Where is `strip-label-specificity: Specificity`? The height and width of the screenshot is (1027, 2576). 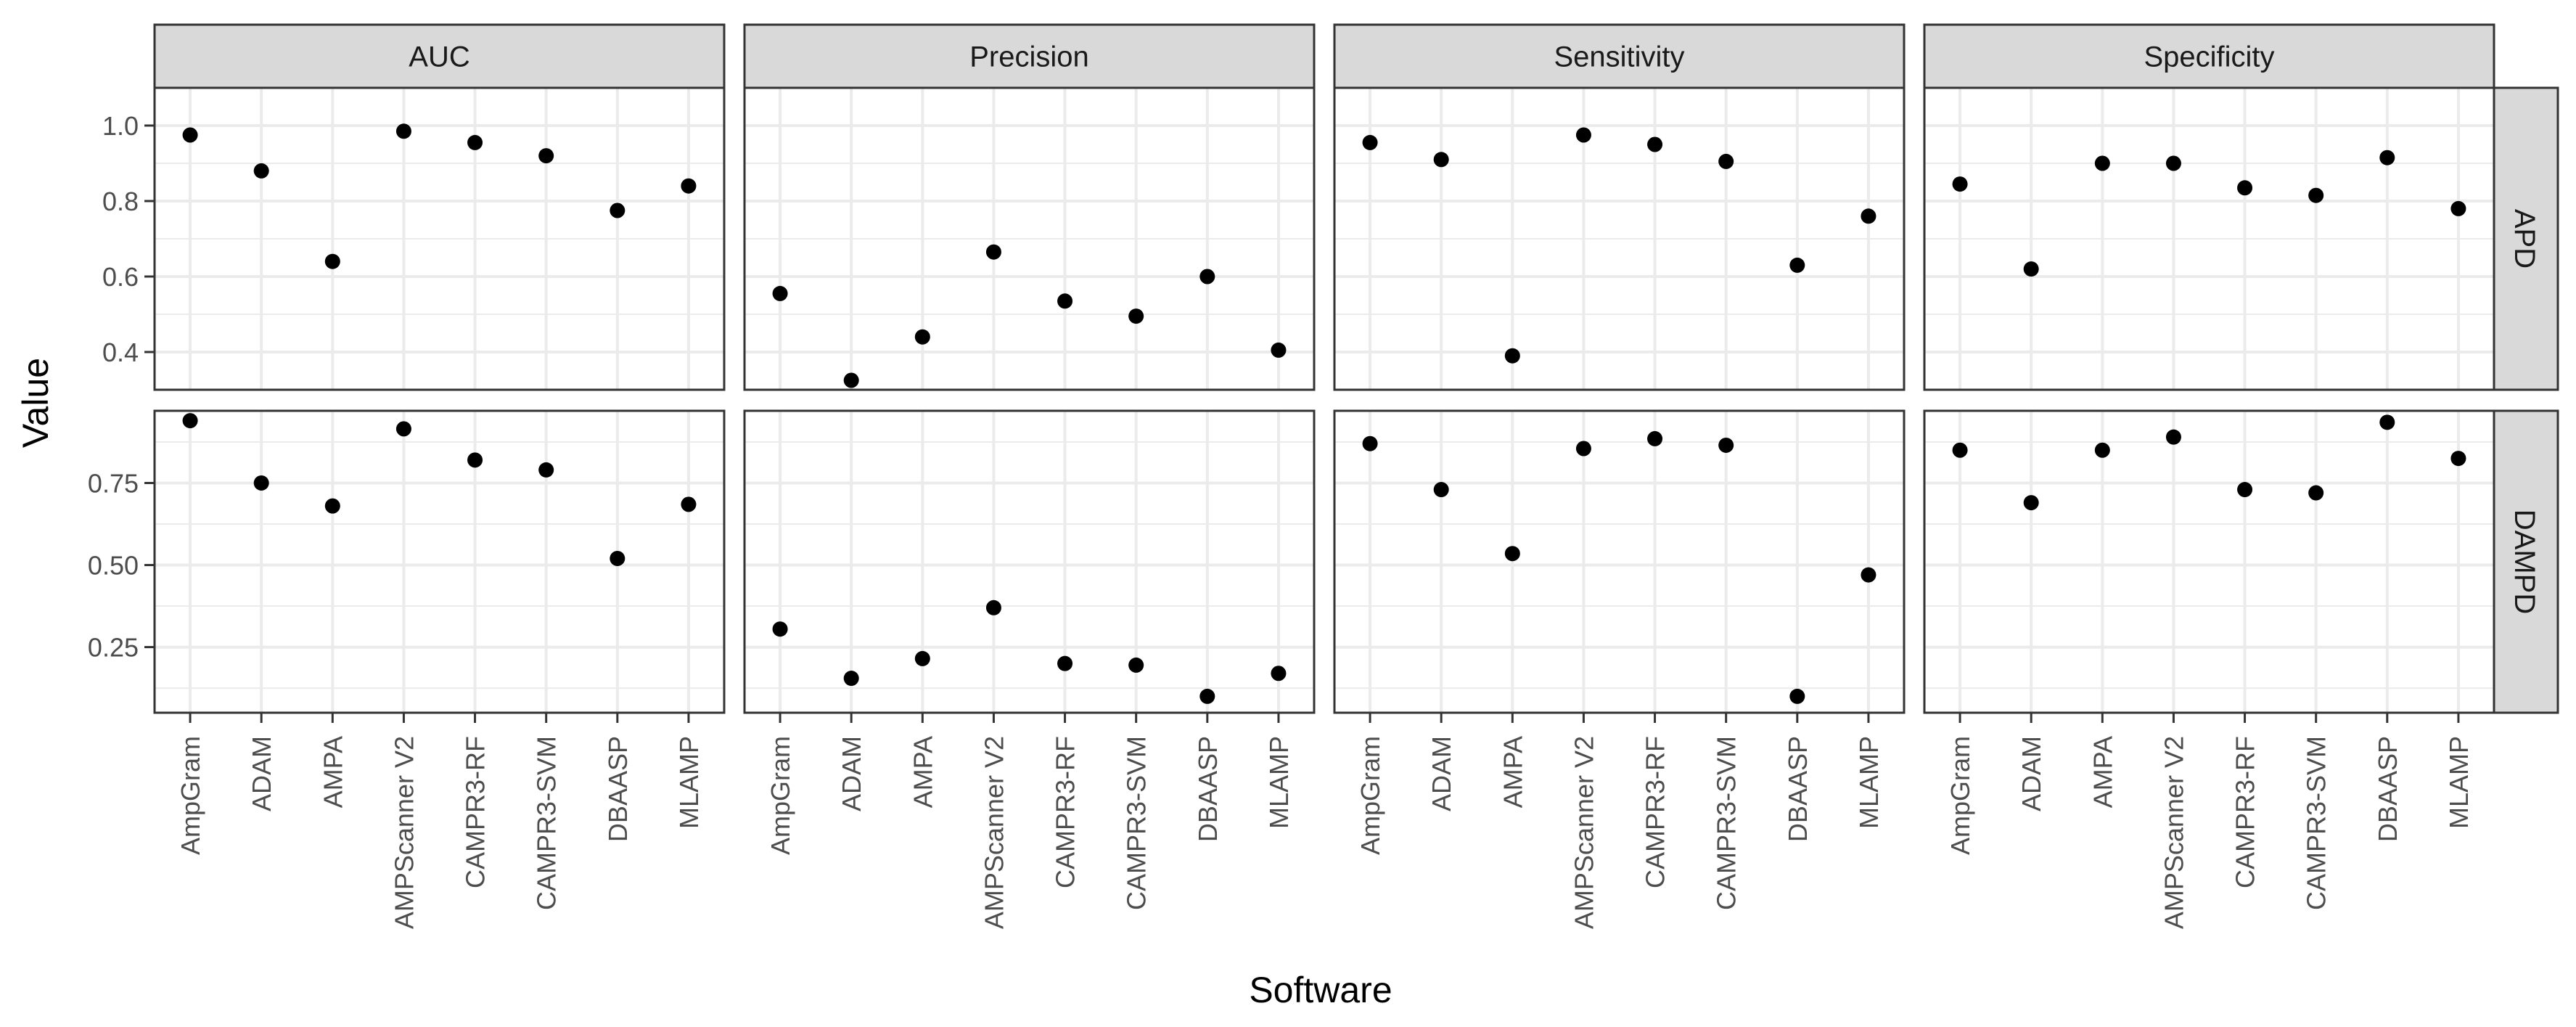 strip-label-specificity: Specificity is located at coordinates (2209, 57).